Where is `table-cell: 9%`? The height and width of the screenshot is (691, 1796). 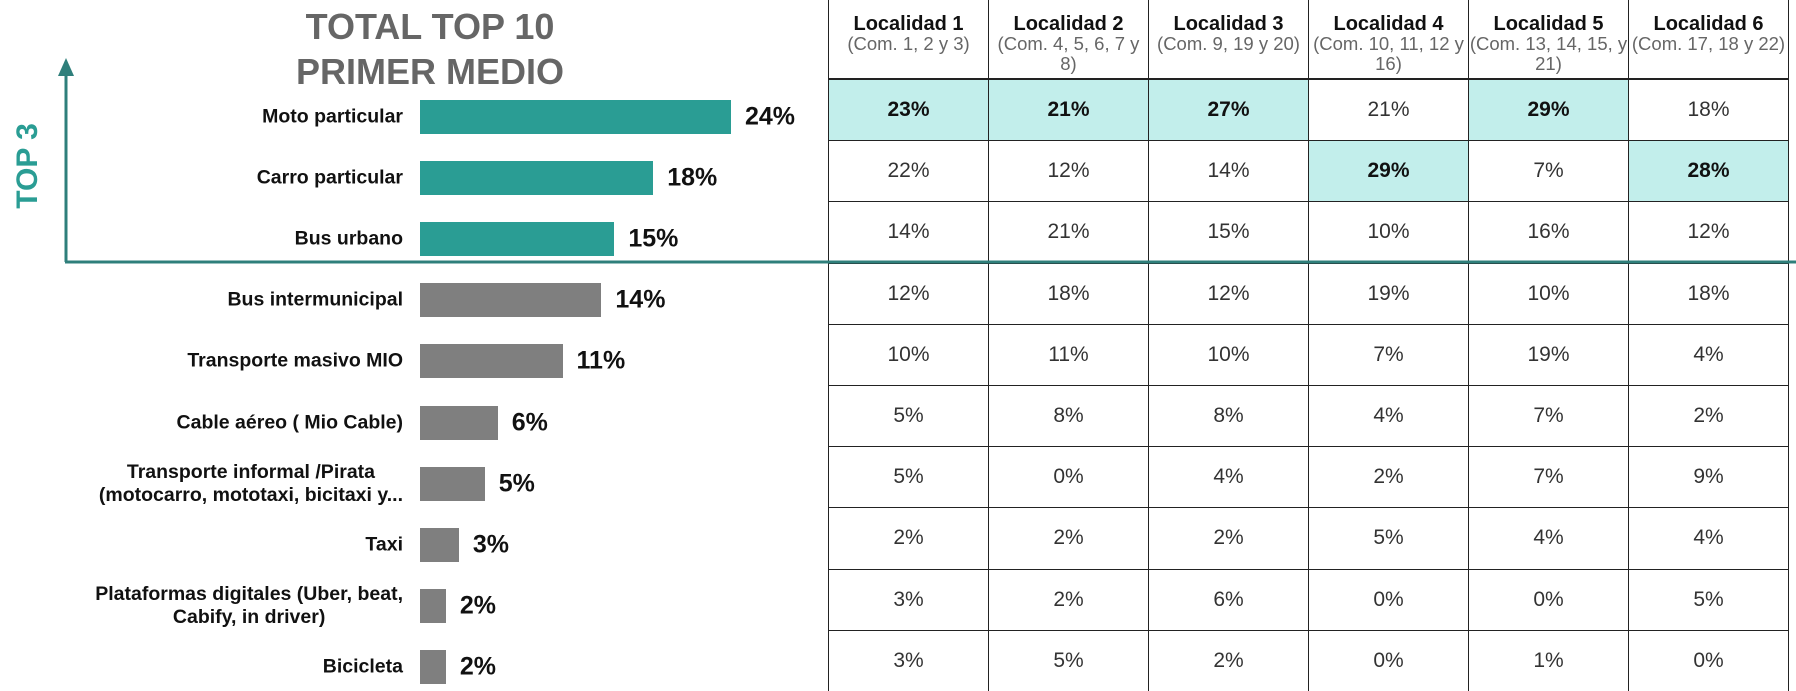 table-cell: 9% is located at coordinates (1708, 477).